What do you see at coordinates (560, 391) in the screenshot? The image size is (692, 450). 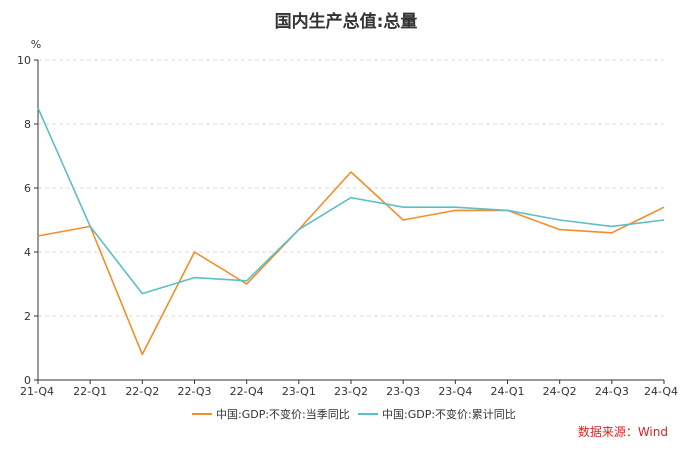 I see `x-tick-label: 24-Q2` at bounding box center [560, 391].